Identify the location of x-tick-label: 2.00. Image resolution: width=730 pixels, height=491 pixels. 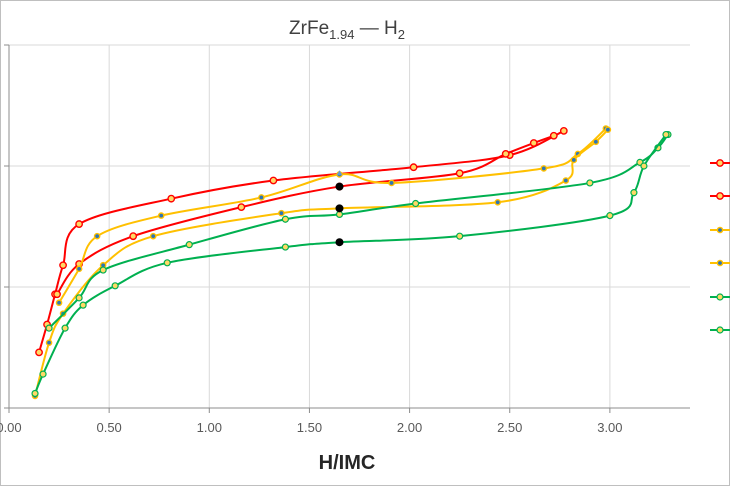
(409, 427).